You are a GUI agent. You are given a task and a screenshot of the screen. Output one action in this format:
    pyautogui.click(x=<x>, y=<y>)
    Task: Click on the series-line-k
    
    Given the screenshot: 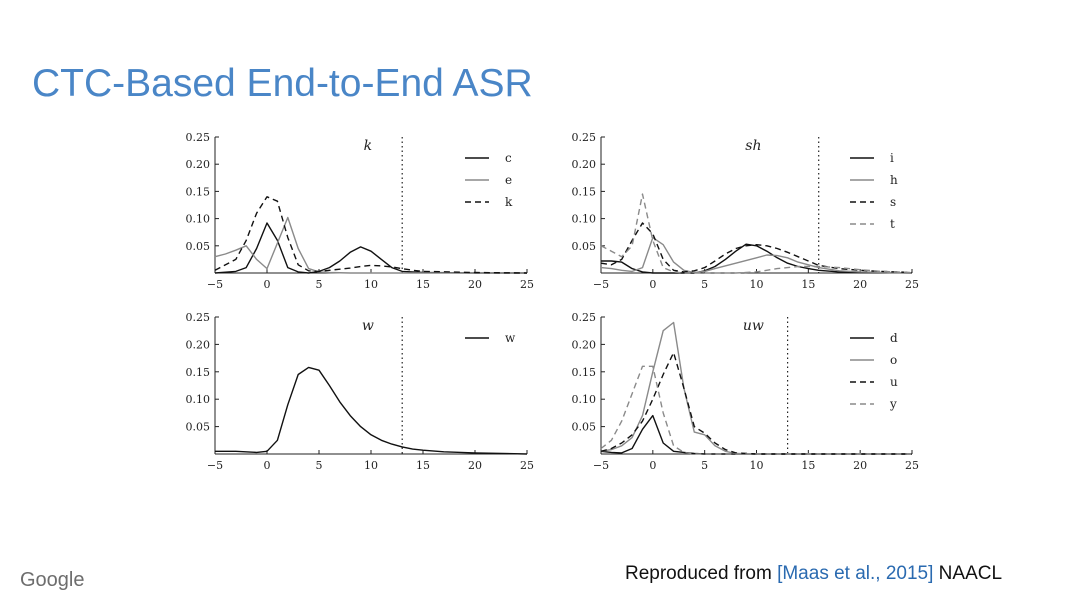 What is the action you would take?
    pyautogui.click(x=371, y=235)
    